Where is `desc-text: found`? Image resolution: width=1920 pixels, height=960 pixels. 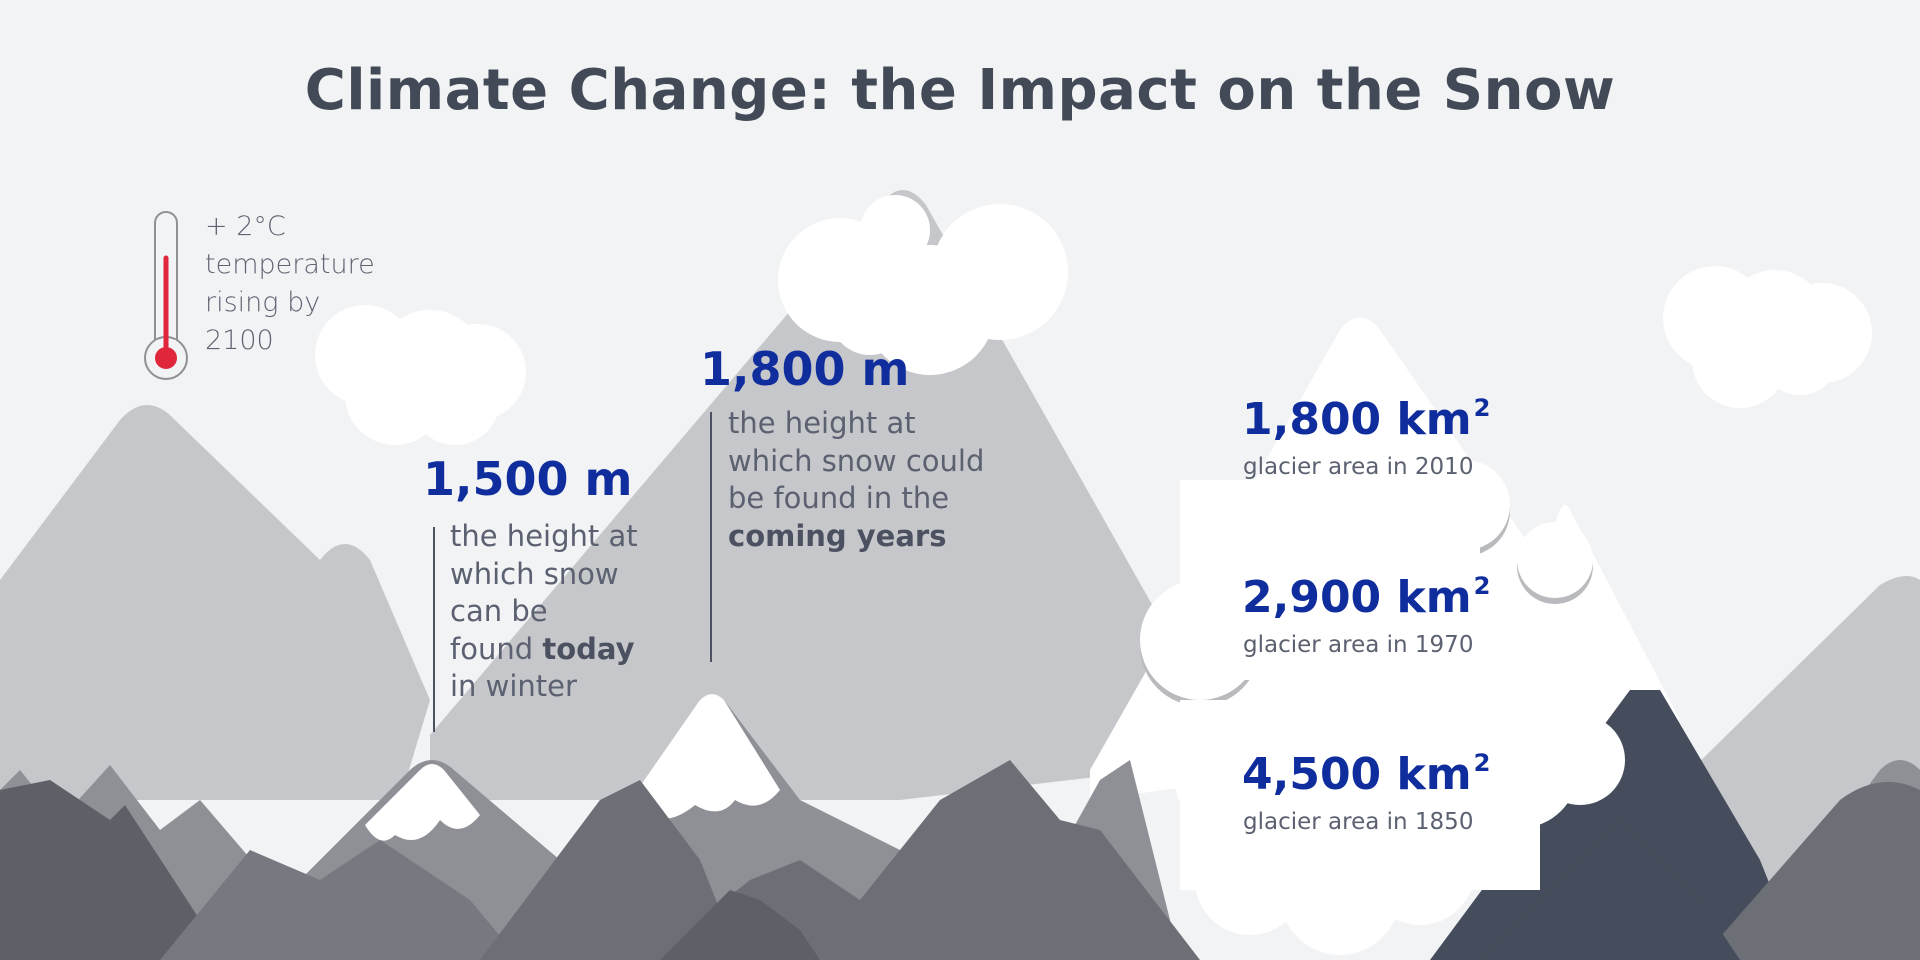
desc-text: found is located at coordinates (496, 648).